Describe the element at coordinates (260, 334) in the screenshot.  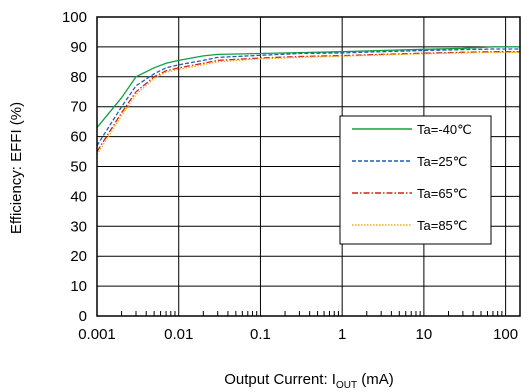
I see `x-tick-label: 0.1` at that location.